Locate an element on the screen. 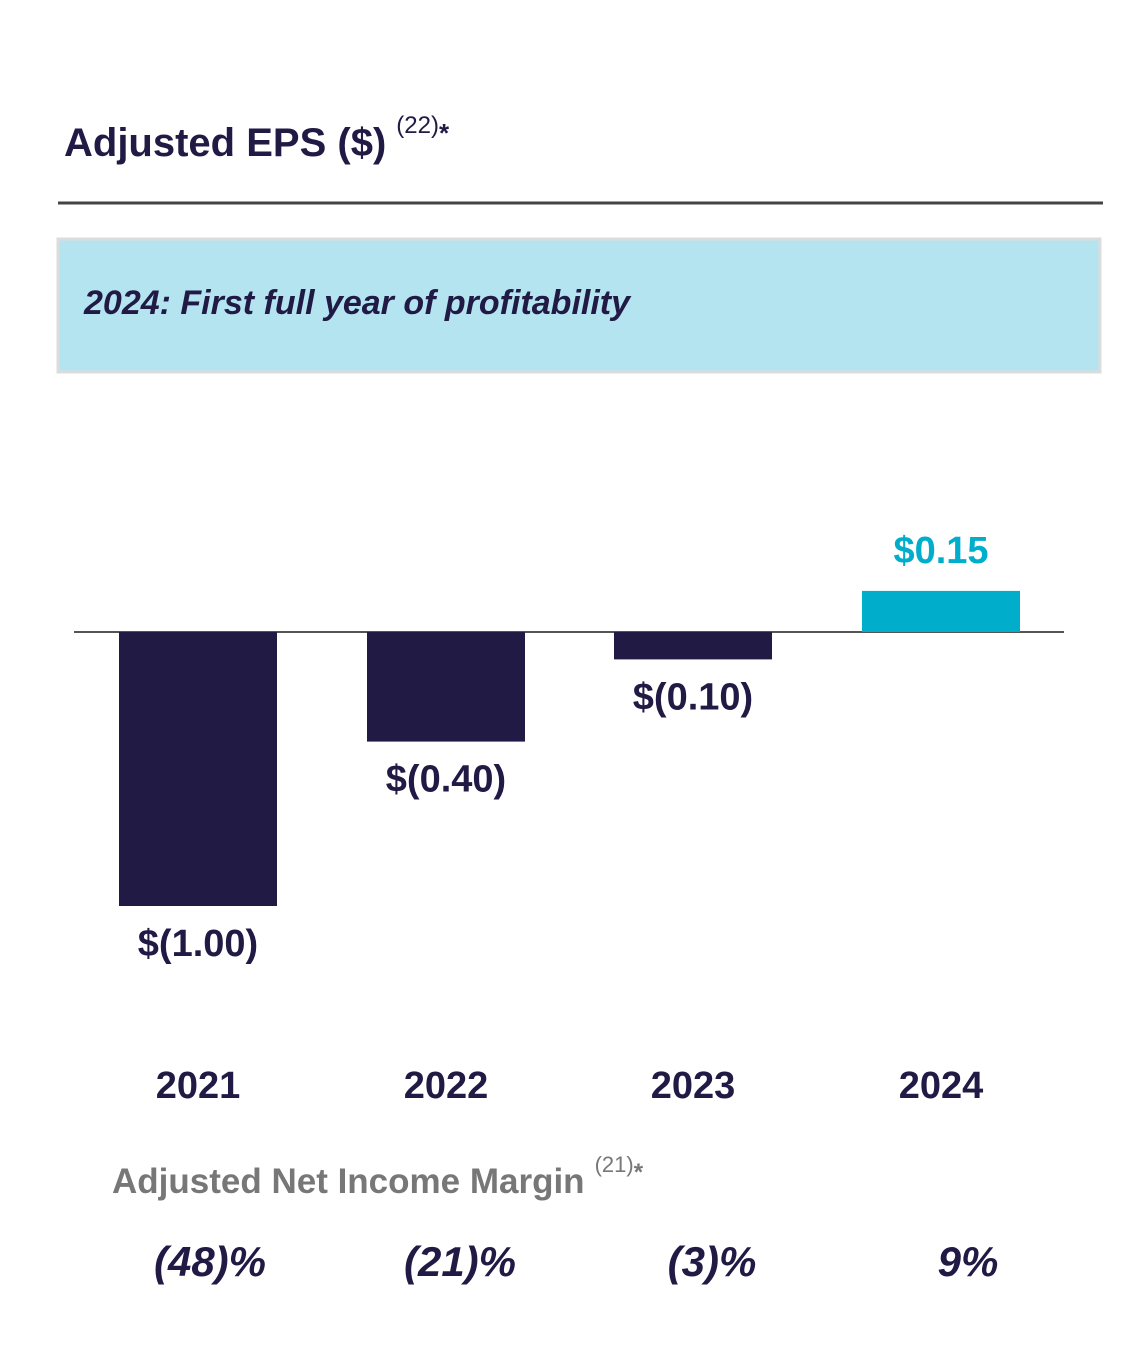  title-mark: * is located at coordinates (444, 133).